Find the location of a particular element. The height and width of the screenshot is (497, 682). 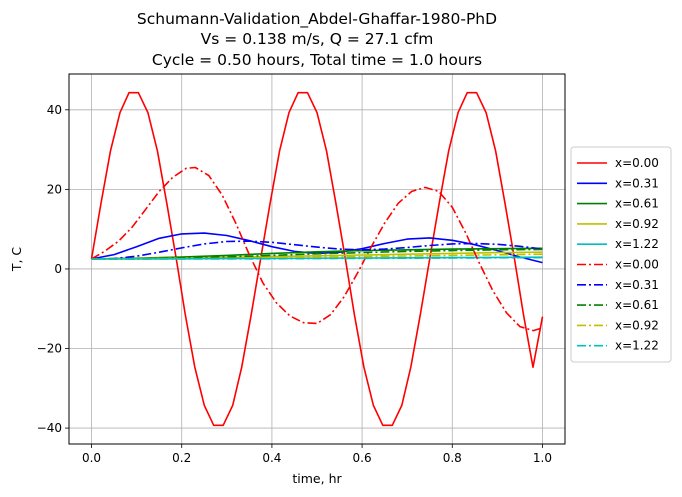

y-tick-label: 20 is located at coordinates (54, 189).